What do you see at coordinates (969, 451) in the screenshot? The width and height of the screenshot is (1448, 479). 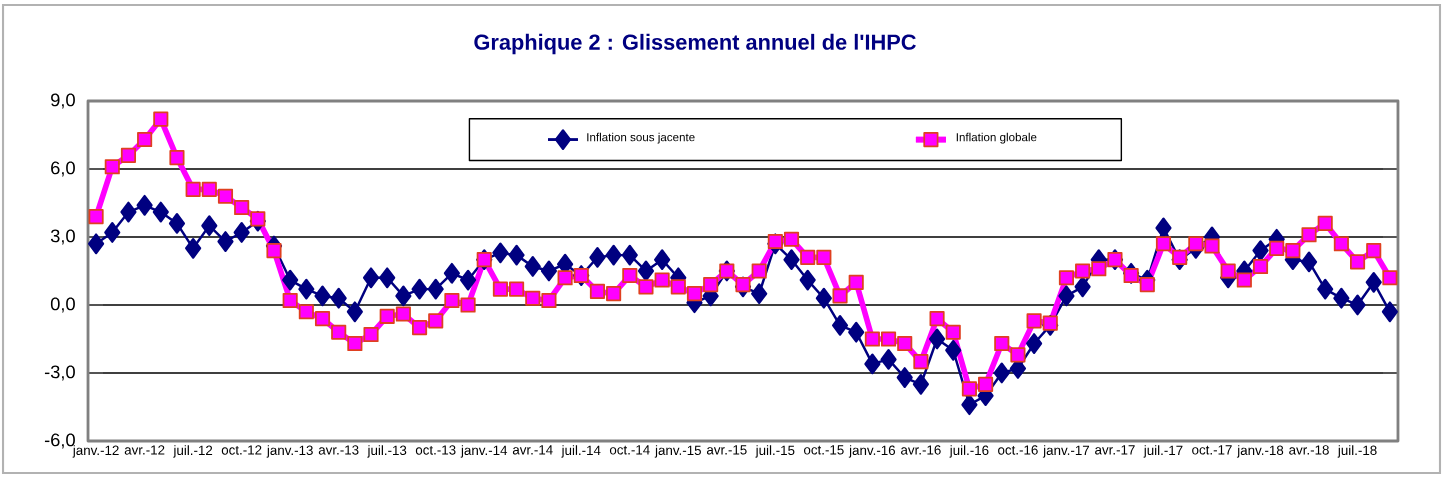 I see `x-tick-label: juil.-16` at bounding box center [969, 451].